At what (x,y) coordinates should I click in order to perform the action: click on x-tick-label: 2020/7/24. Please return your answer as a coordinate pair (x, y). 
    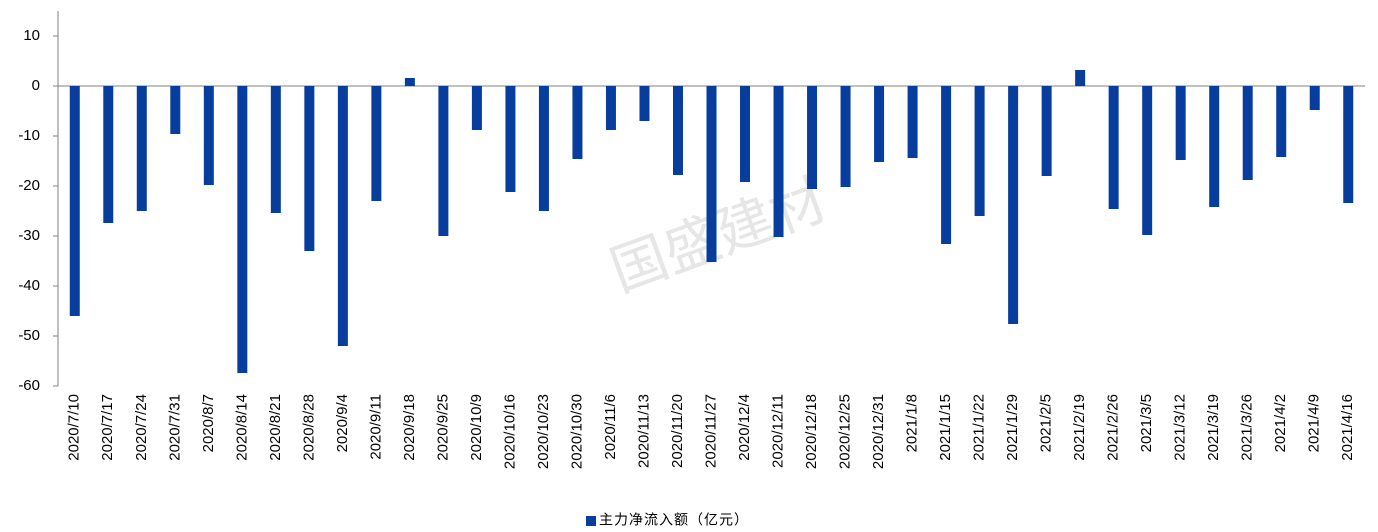
    Looking at the image, I should click on (141, 427).